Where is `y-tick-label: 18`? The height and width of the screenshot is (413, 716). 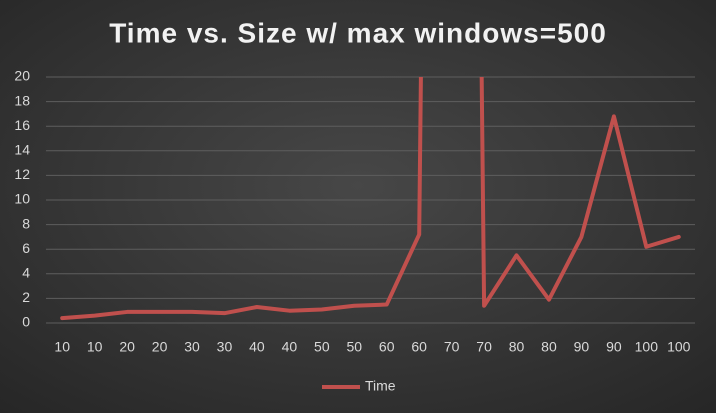 y-tick-label: 18 is located at coordinates (22, 100).